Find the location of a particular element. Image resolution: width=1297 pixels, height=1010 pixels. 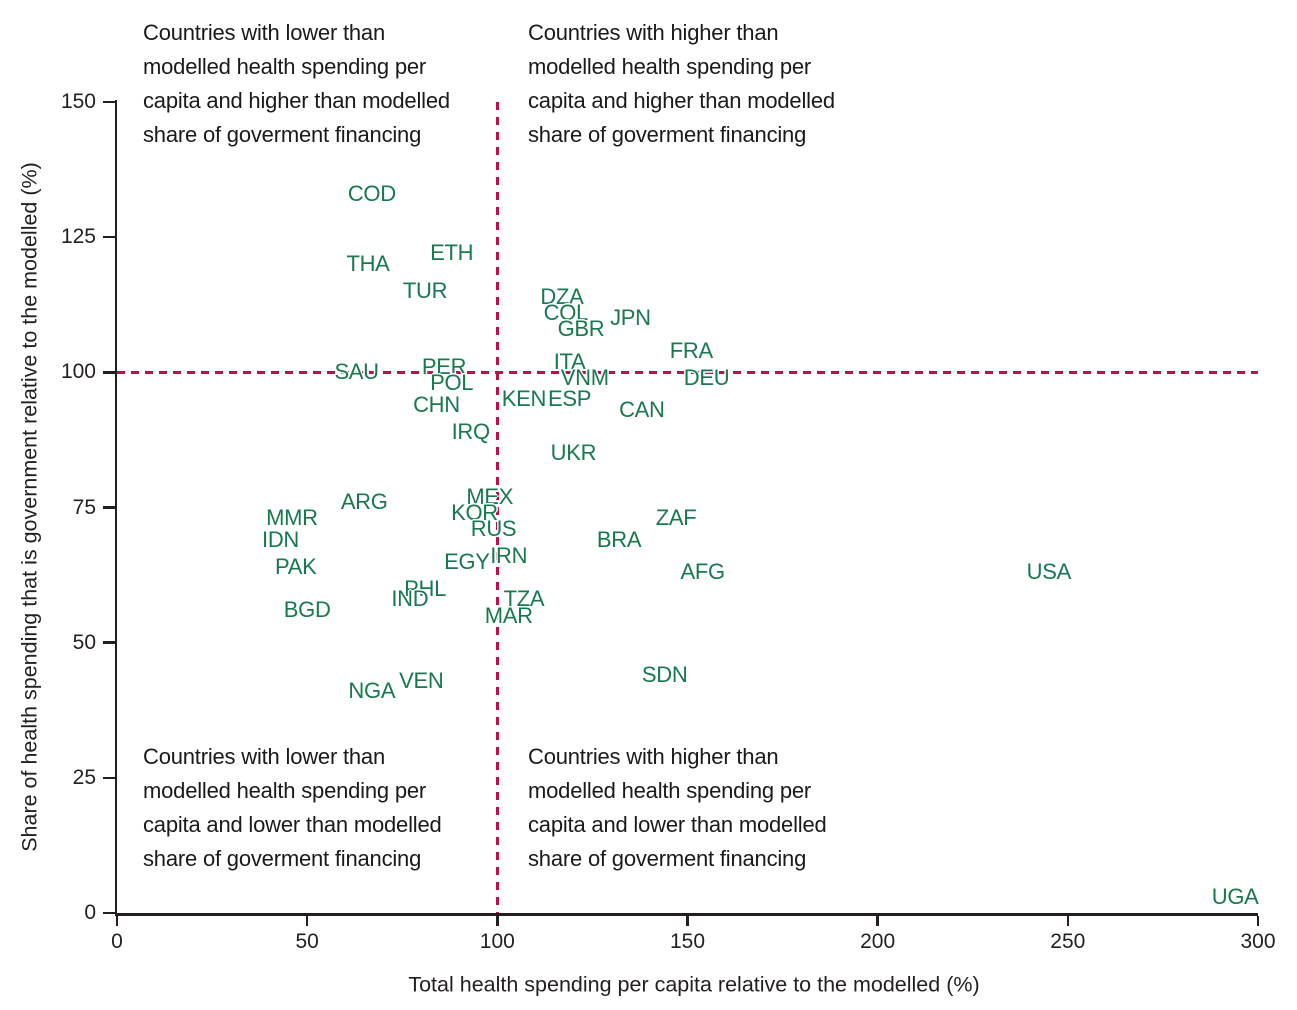

x-axis-line is located at coordinates (686, 914).